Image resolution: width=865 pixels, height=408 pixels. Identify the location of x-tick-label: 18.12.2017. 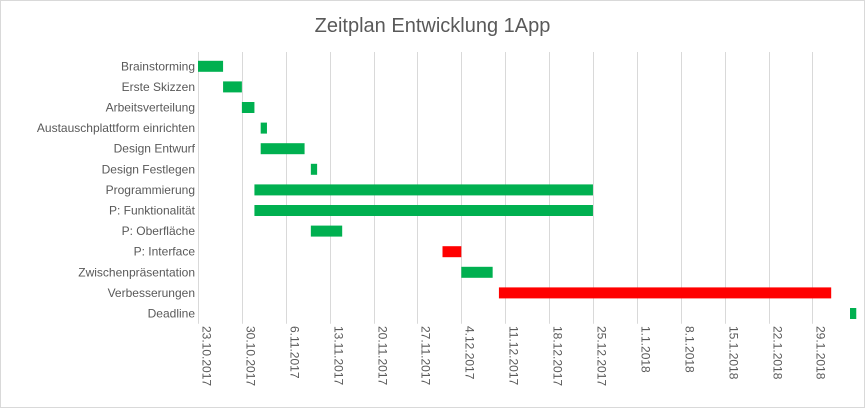
(558, 356).